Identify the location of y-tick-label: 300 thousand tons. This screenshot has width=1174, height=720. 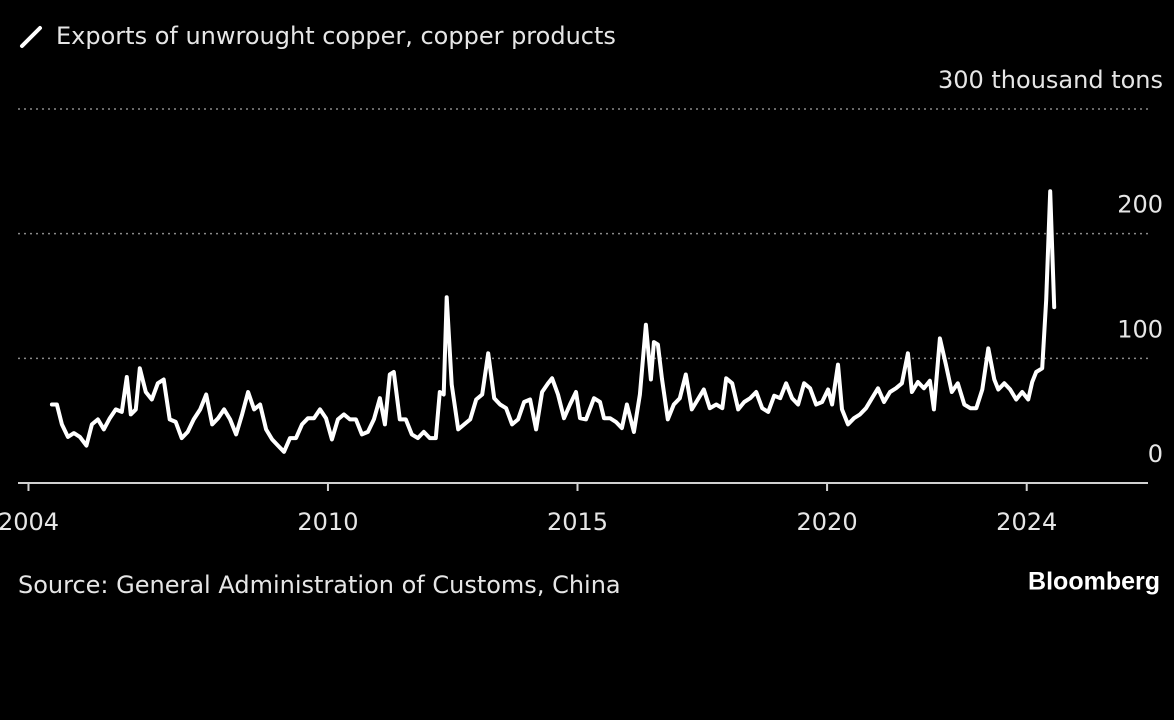
(1050, 80).